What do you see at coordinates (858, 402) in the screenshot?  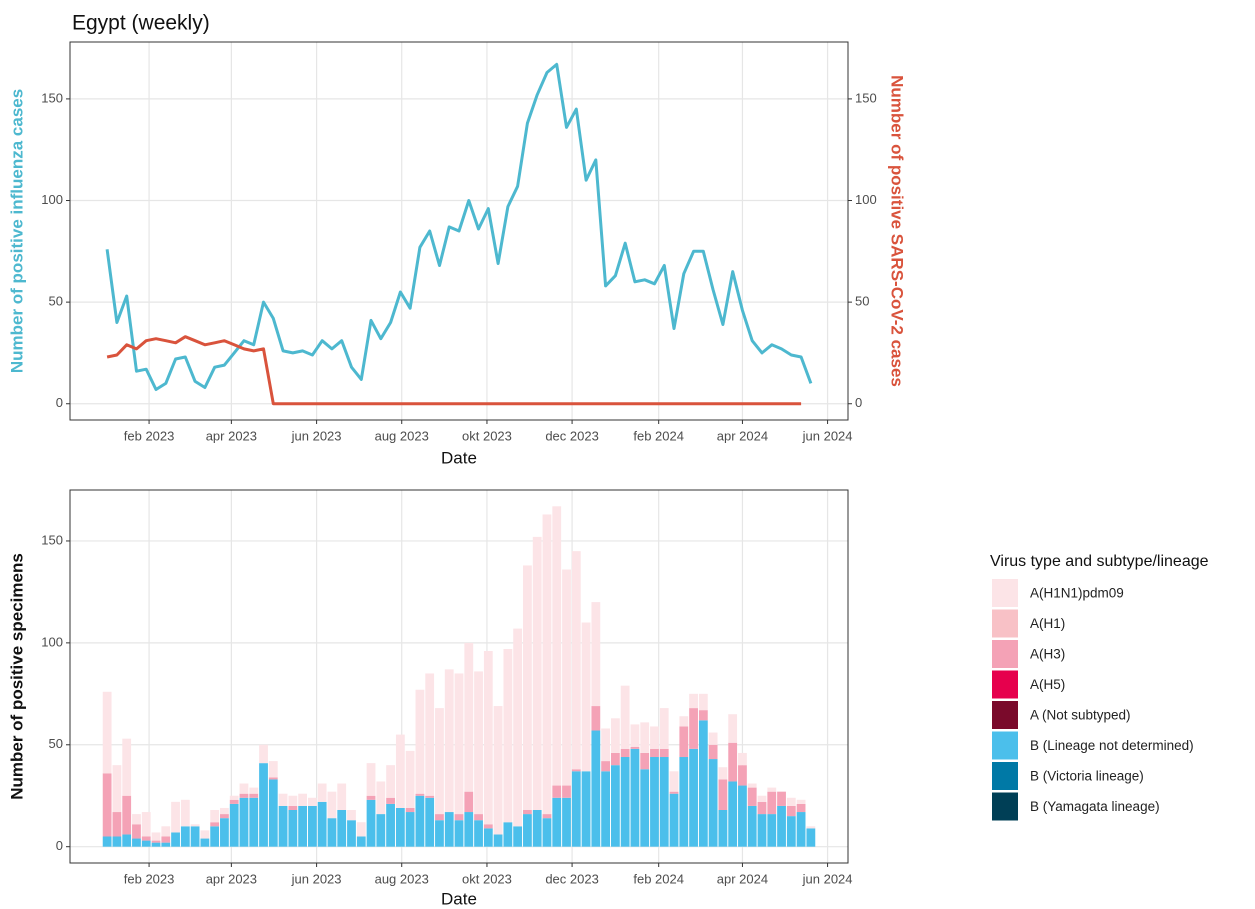 I see `y2-tick-label: 0` at bounding box center [858, 402].